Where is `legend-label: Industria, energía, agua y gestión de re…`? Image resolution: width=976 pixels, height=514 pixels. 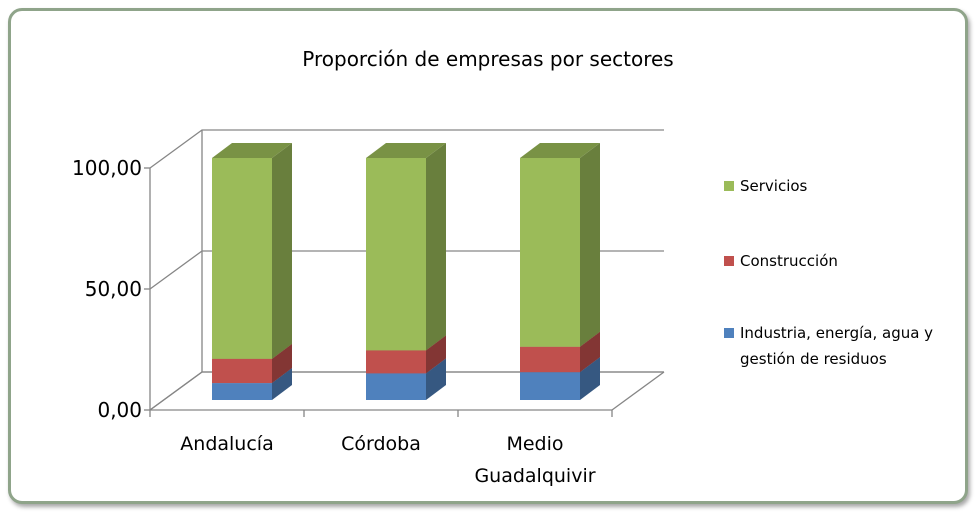 legend-label: Industria, energía, agua y gestión de re… is located at coordinates (837, 346).